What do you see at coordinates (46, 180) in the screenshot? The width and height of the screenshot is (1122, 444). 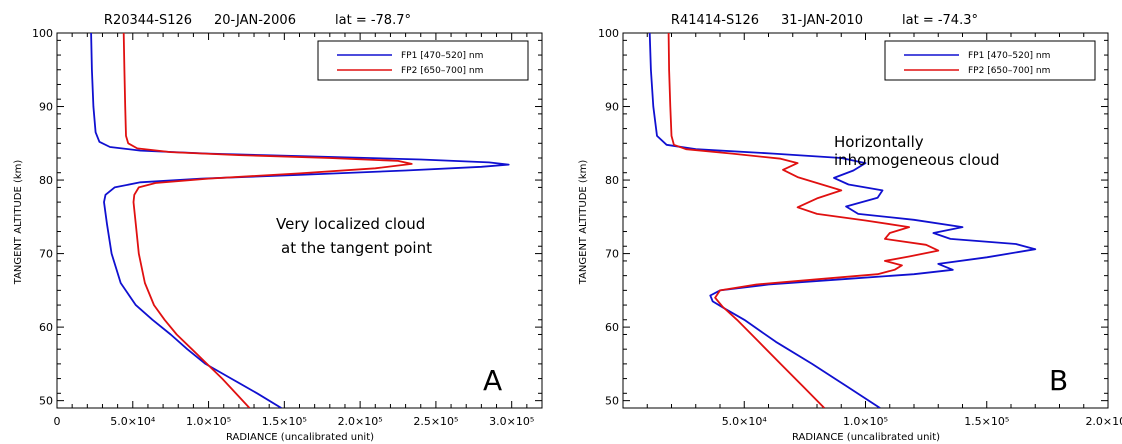 I see `panel-a-ytick-label-80: 80` at bounding box center [46, 180].